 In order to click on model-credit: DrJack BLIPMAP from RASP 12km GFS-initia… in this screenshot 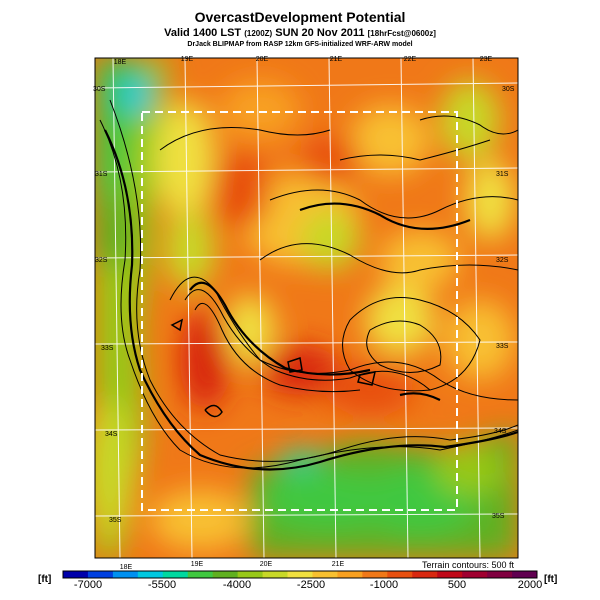, I will do `click(300, 44)`.